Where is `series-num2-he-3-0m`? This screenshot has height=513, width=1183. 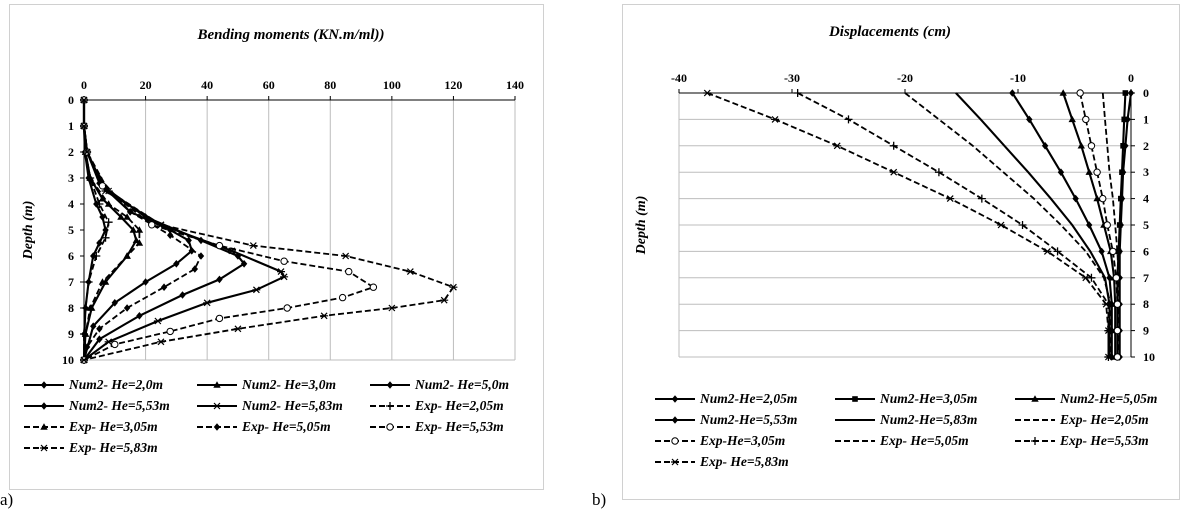
series-num2-he-3-0m is located at coordinates (110, 229).